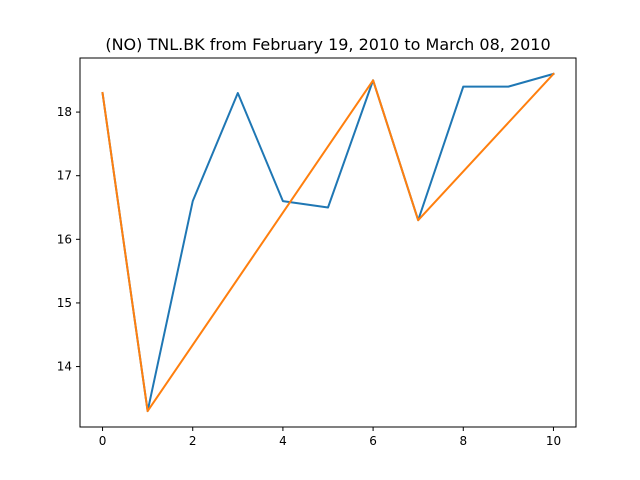 This screenshot has height=480, width=640. I want to click on x-tick-label: 0, so click(103, 441).